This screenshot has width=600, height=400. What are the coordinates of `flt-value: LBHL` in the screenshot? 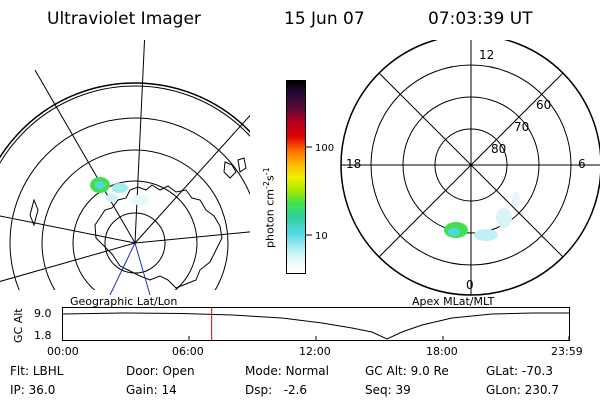 It's located at (48, 371).